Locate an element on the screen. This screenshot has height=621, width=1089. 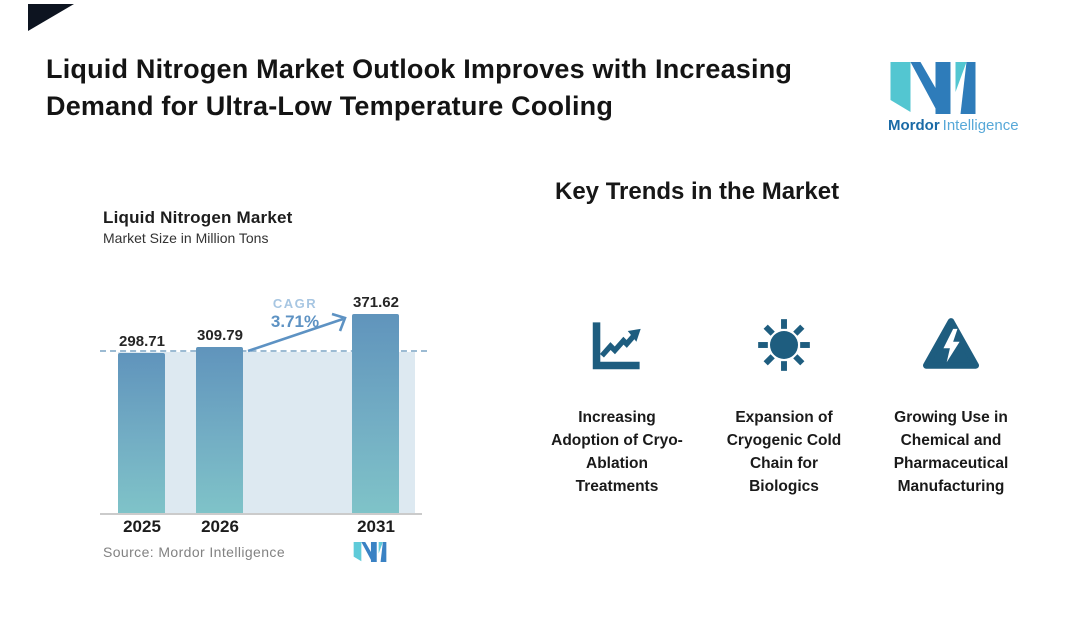
brand-logo: Mordor Intelligence is located at coordinates (953, 98).